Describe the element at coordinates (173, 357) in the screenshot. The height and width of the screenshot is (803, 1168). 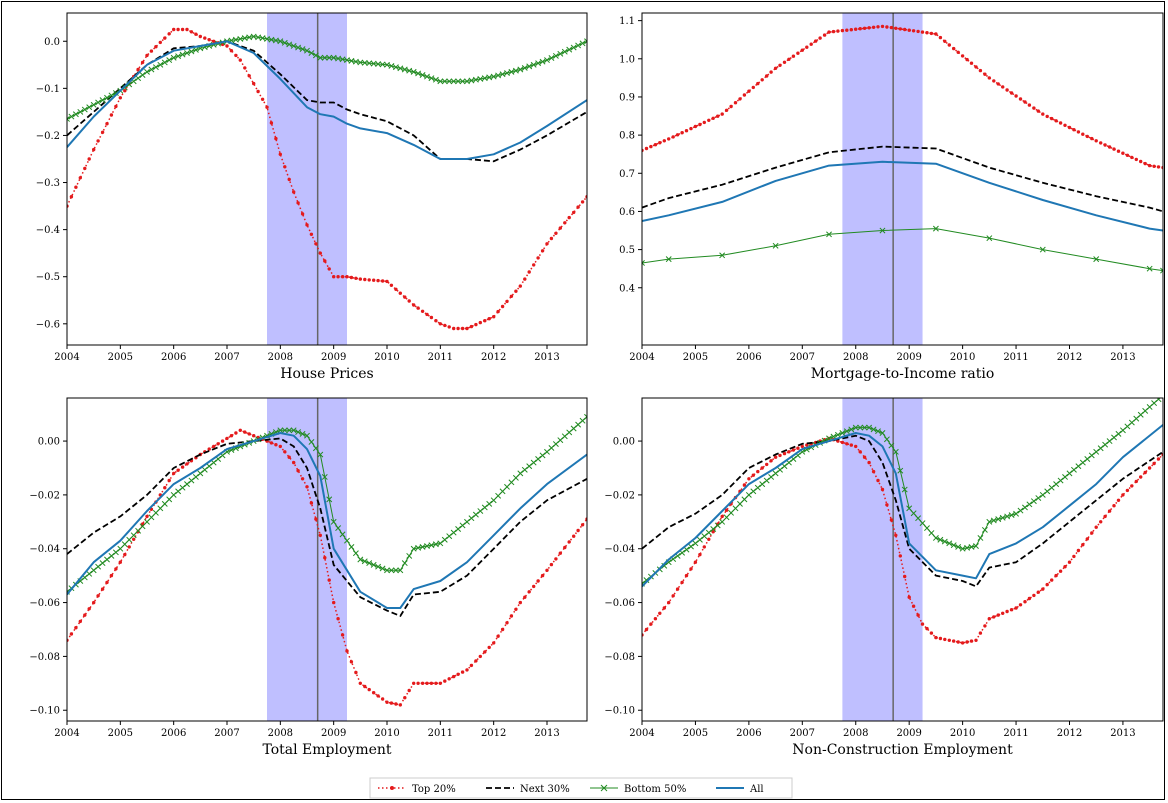
I see `x-tick-label: 2006` at that location.